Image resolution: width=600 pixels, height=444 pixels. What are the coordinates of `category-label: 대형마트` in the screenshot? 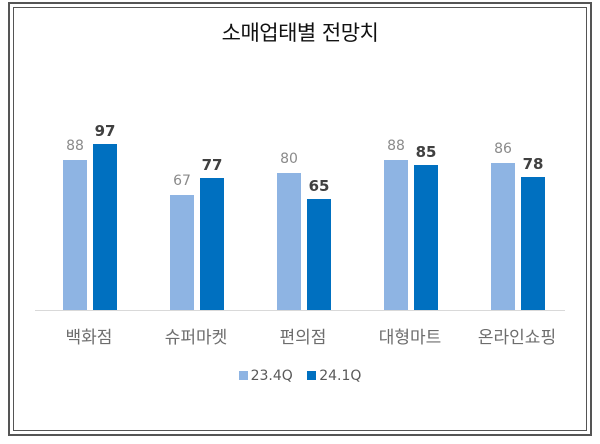 It's located at (410, 338).